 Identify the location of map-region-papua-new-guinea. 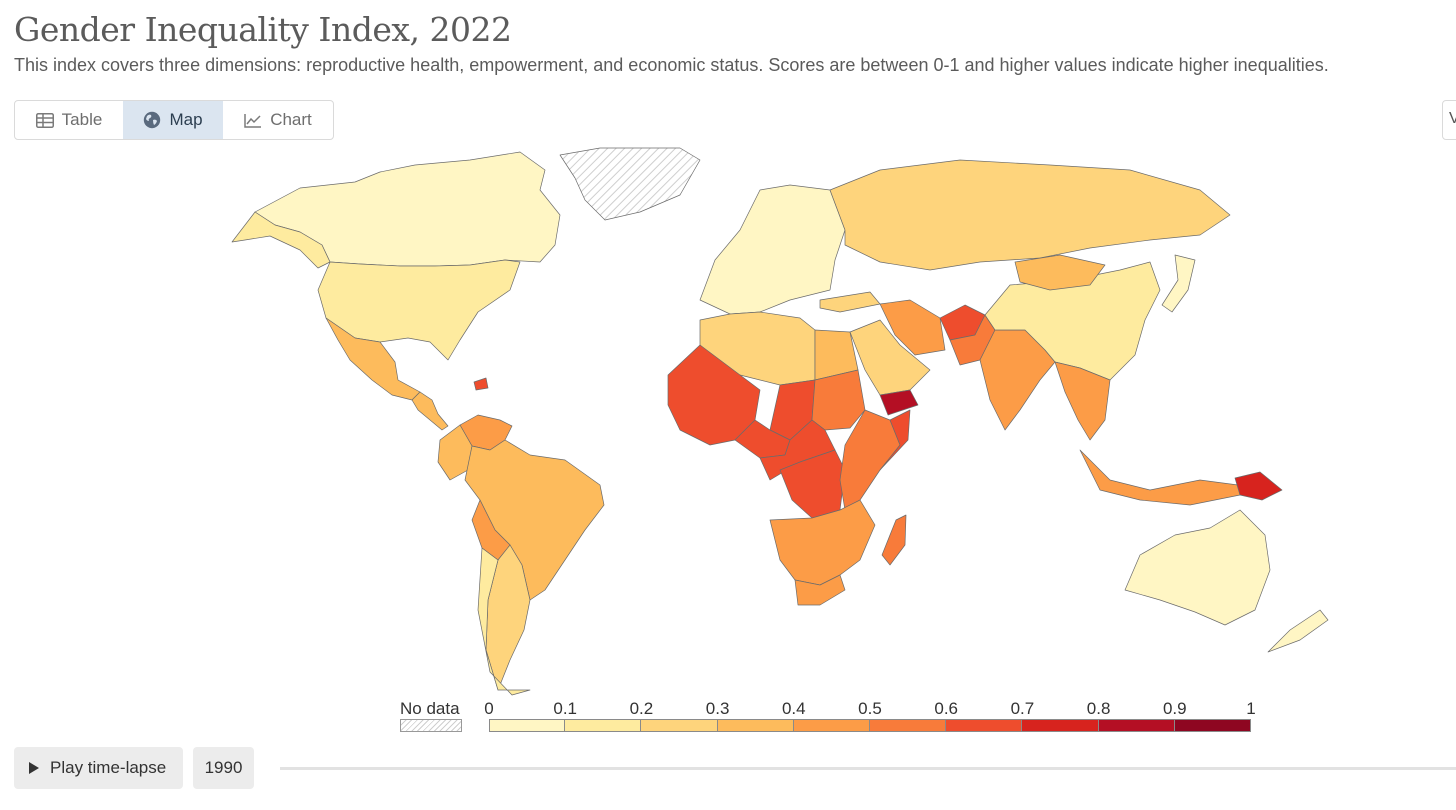
(1258, 486).